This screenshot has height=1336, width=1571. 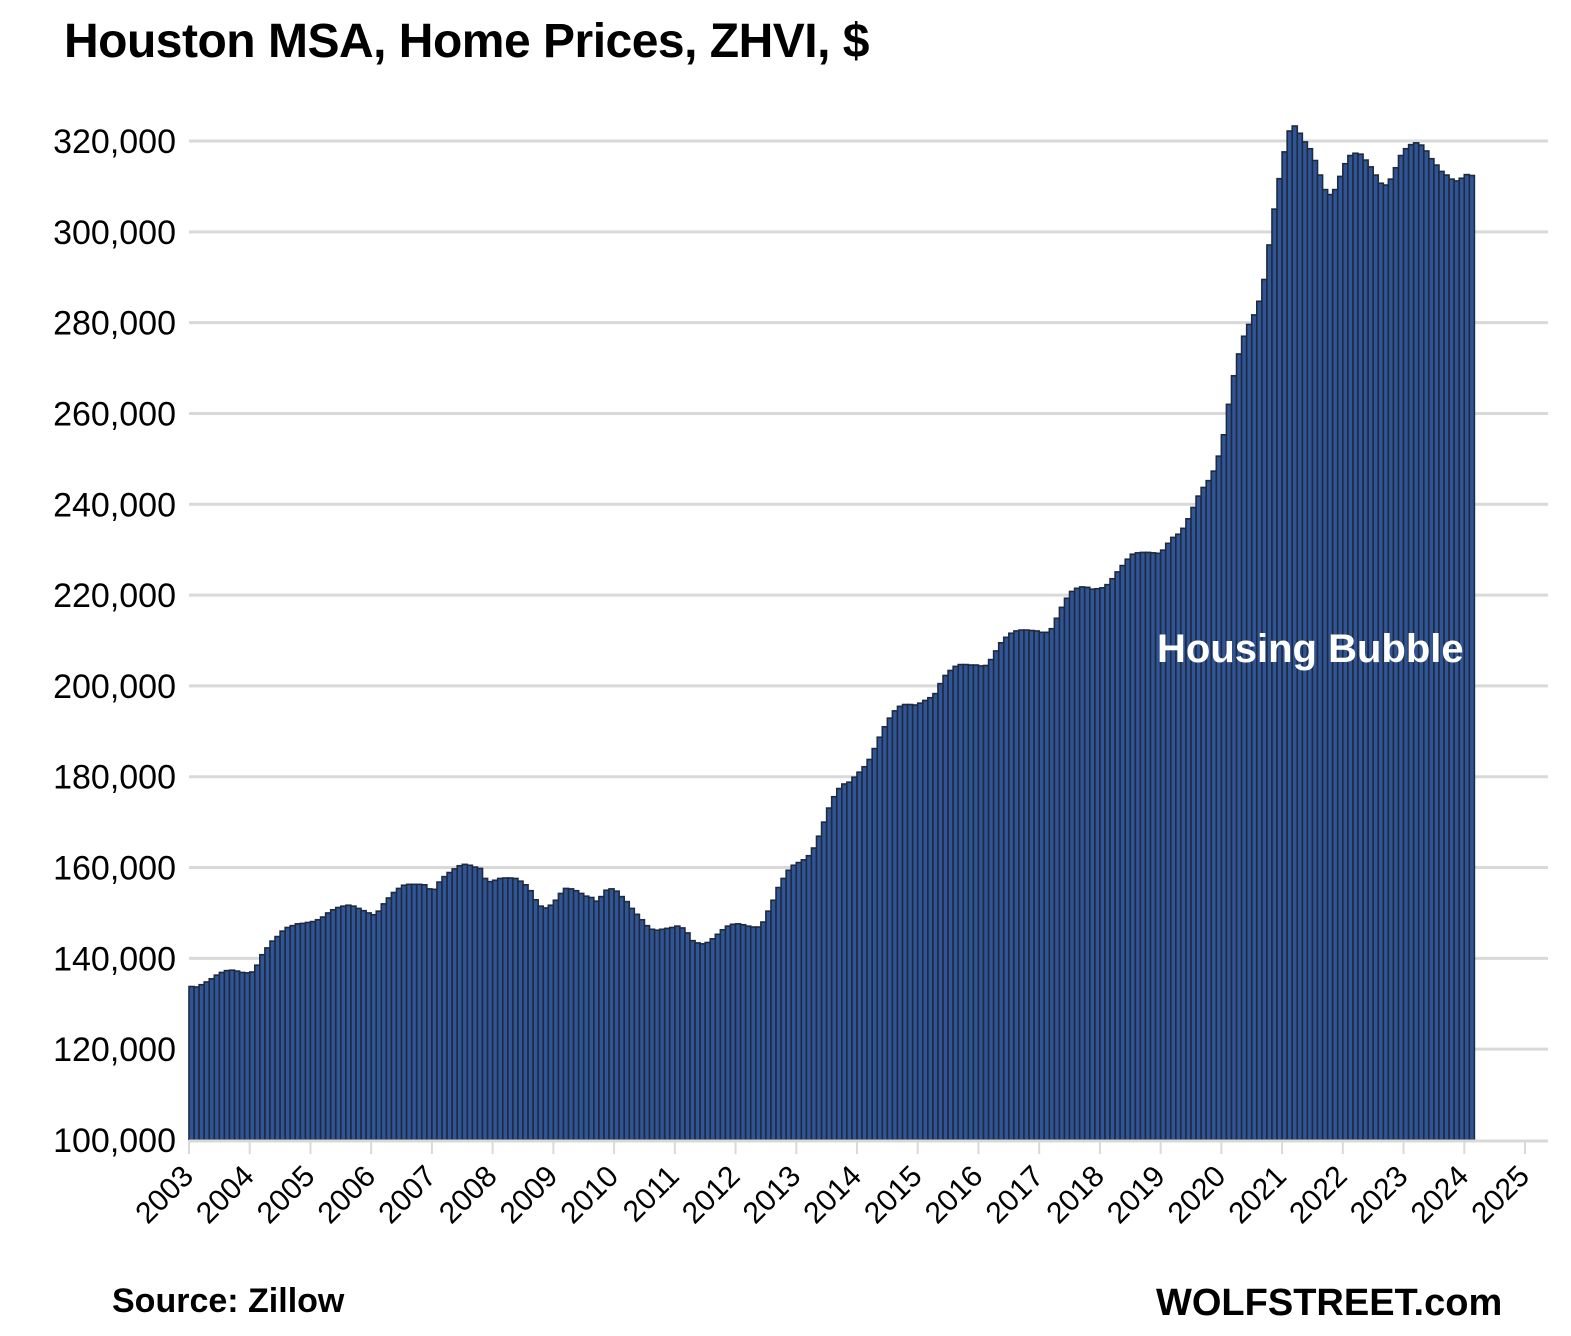 What do you see at coordinates (225, 1195) in the screenshot?
I see `x-tick-label: 2004` at bounding box center [225, 1195].